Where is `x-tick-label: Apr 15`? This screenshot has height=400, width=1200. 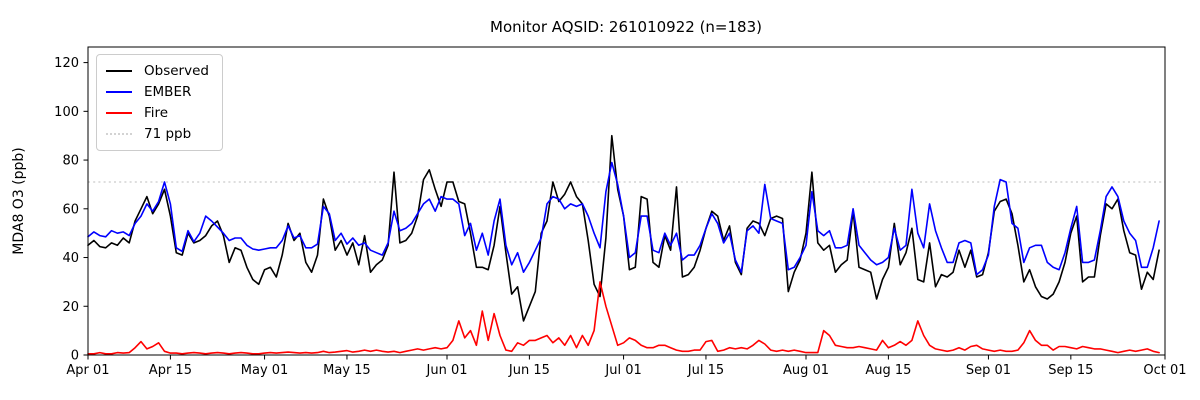
x-tick-label: Apr 15 is located at coordinates (170, 370).